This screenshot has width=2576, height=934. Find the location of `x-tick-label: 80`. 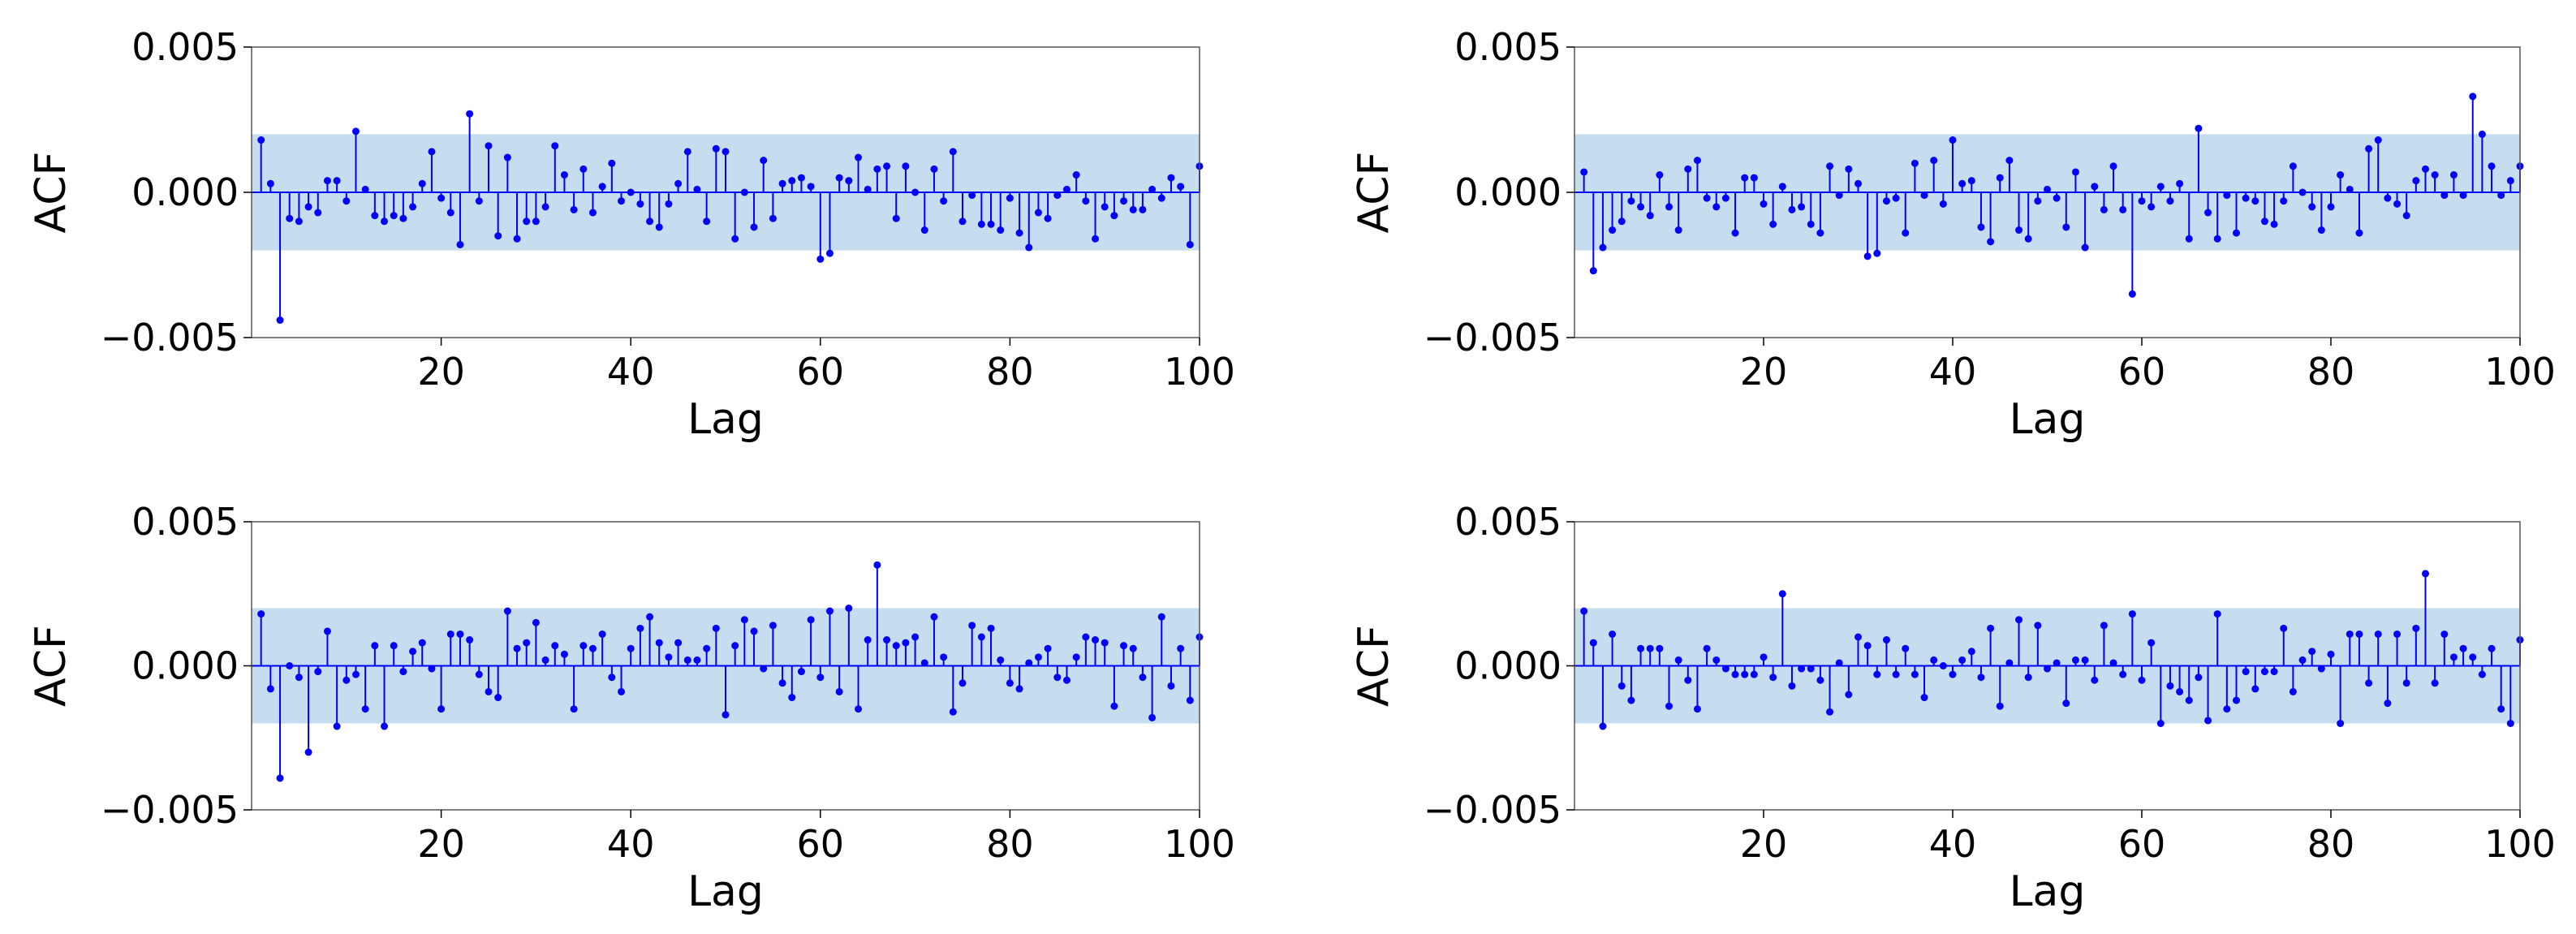

x-tick-label: 80 is located at coordinates (1010, 844).